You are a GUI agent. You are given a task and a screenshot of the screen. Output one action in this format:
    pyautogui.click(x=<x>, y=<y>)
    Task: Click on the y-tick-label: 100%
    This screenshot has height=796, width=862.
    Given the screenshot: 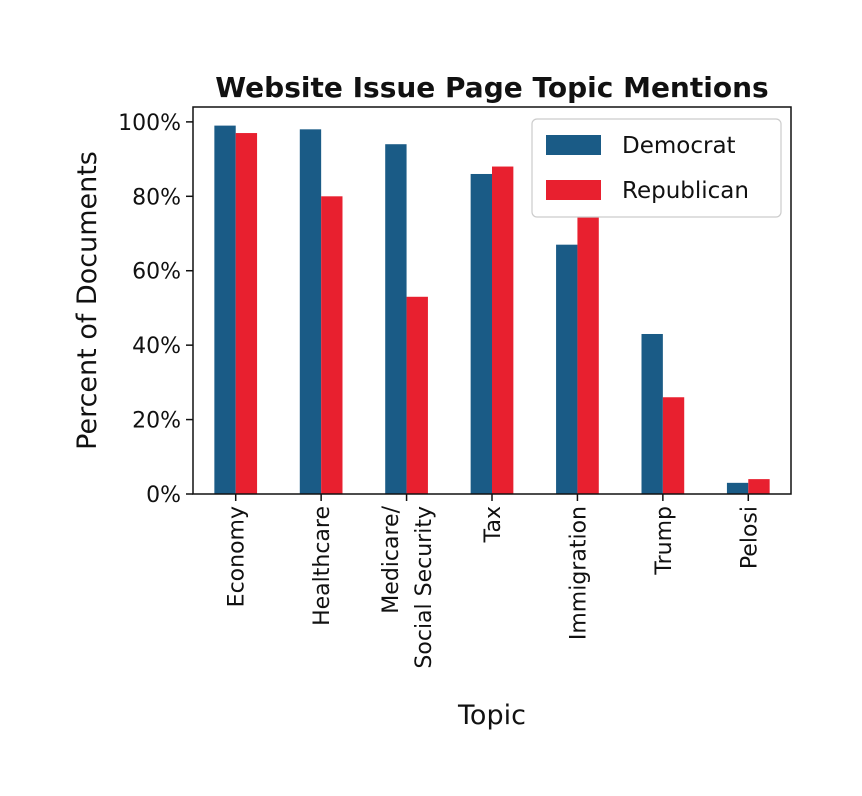 What is the action you would take?
    pyautogui.click(x=149, y=123)
    